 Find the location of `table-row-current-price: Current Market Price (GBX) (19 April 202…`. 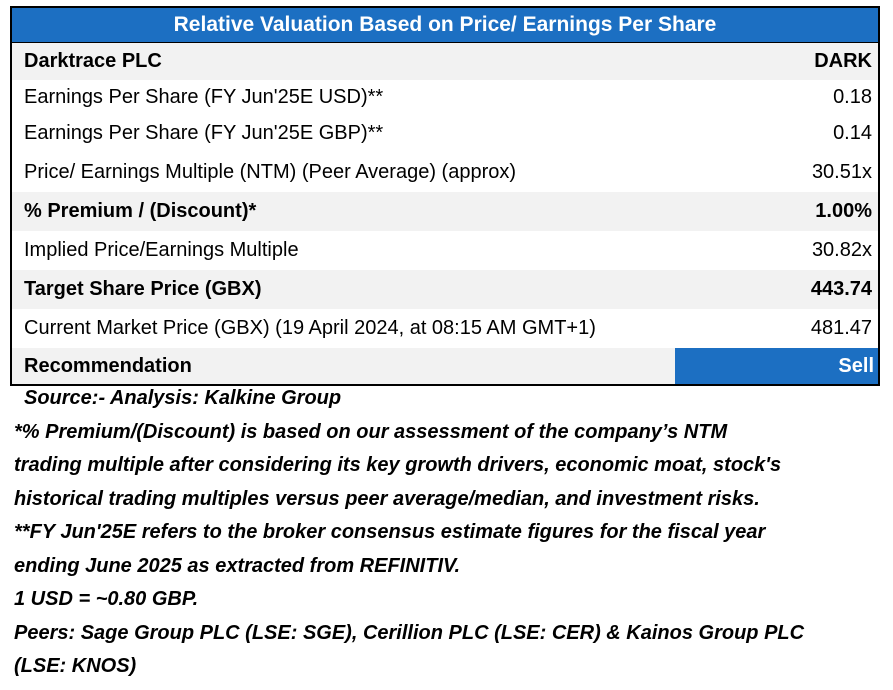

table-row-current-price: Current Market Price (GBX) (19 April 202… is located at coordinates (445, 328).